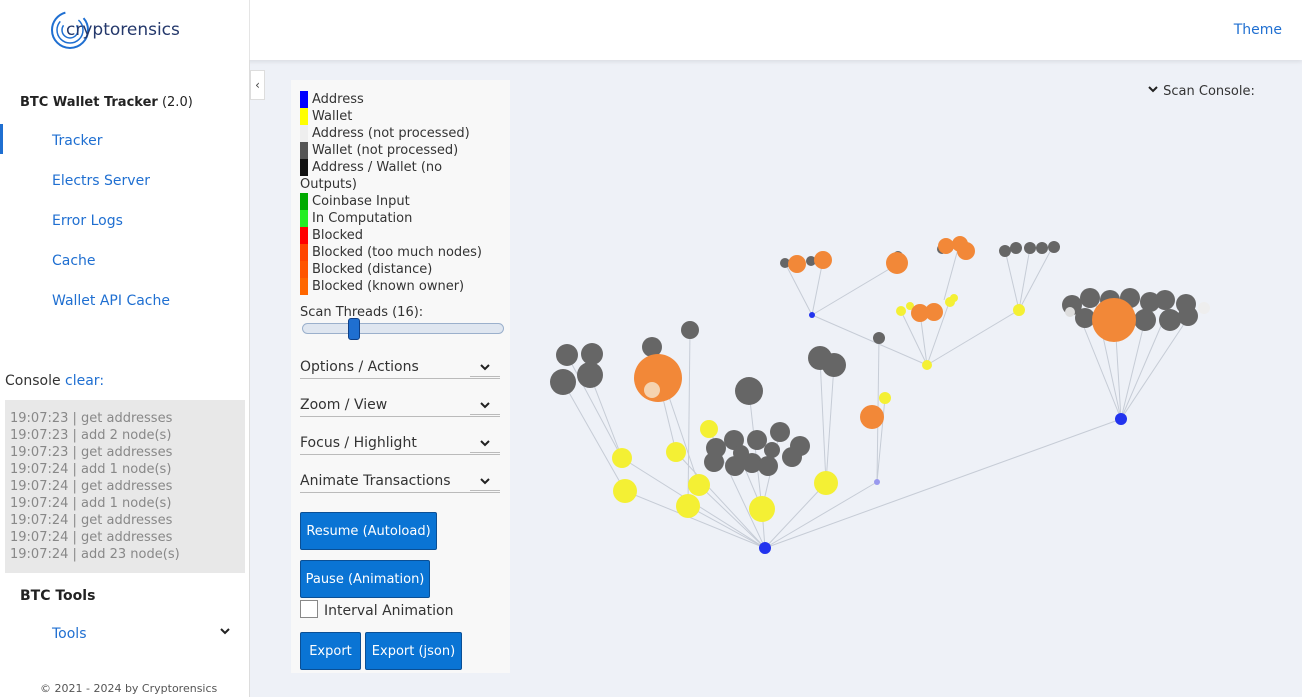 The image size is (1302, 697). I want to click on theme-link: Theme, so click(1257, 30).